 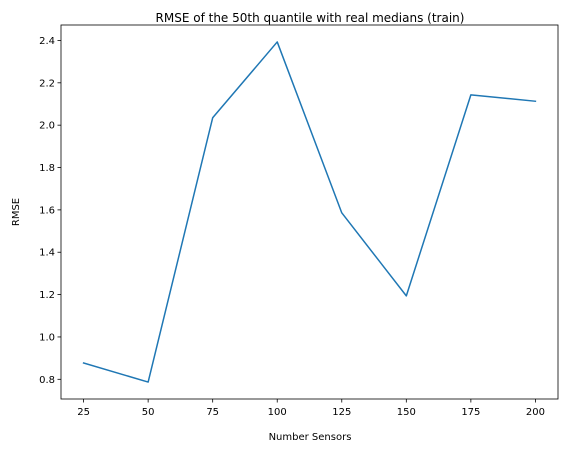 I want to click on x-axis-label: Number Sensors, so click(x=310, y=437).